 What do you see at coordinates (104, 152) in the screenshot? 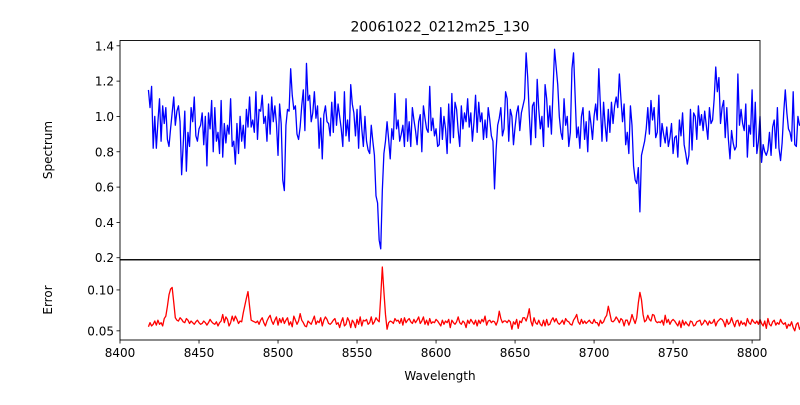
I see `spectrum-y-tick-label: 0.8` at bounding box center [104, 152].